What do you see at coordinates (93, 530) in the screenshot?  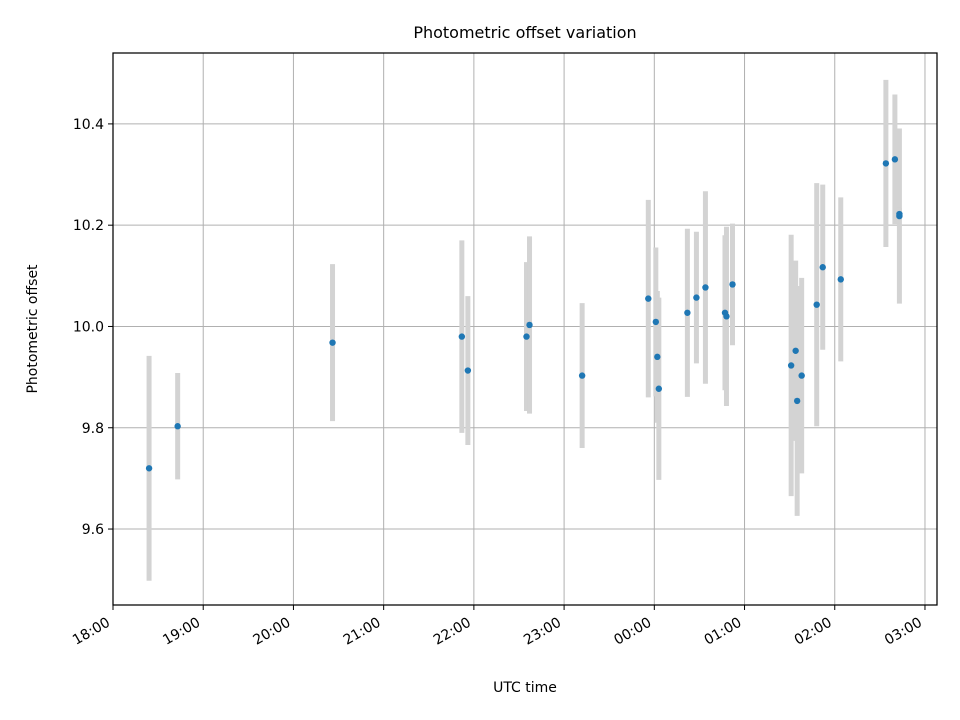 I see `y-tick-label: 9.6` at bounding box center [93, 530].